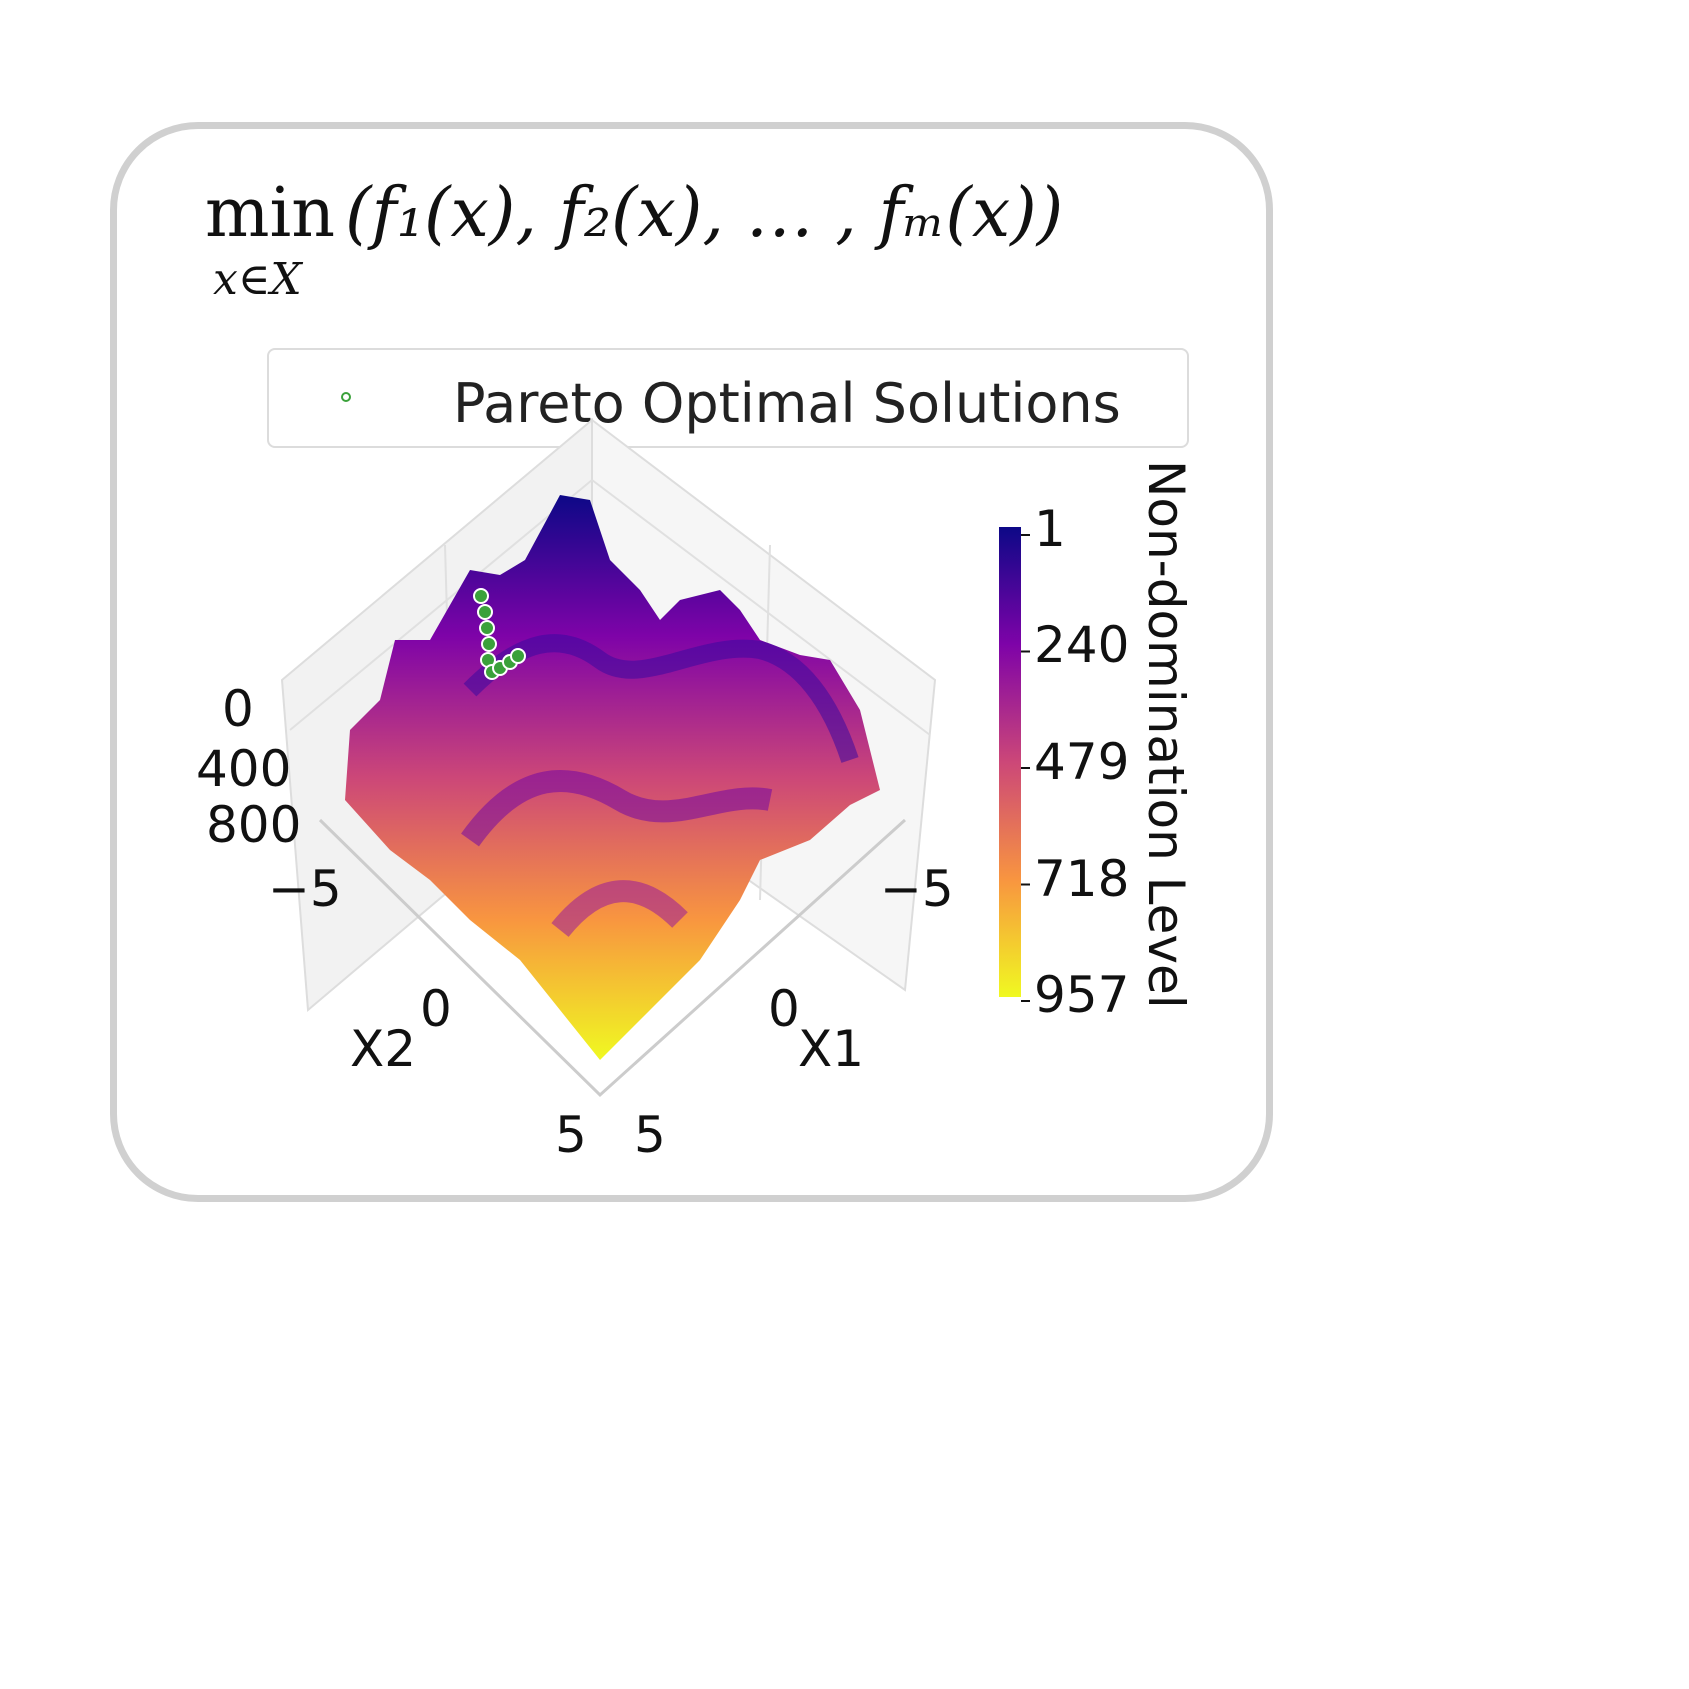  Describe the element at coordinates (612, 958) in the screenshot. I see `axis-floor-edge` at that location.